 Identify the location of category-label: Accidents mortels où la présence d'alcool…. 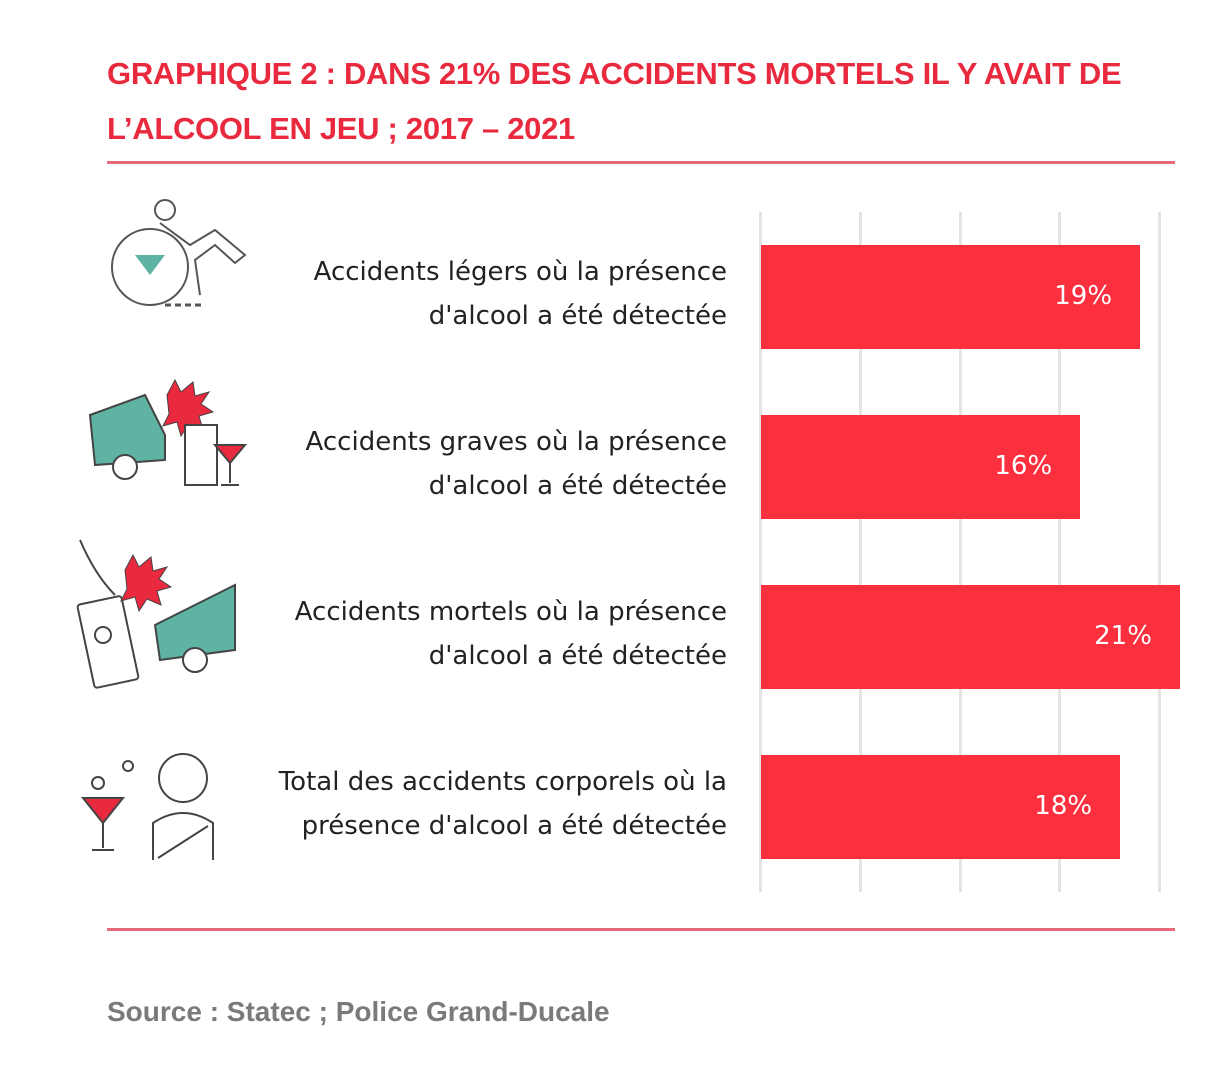
(467, 634).